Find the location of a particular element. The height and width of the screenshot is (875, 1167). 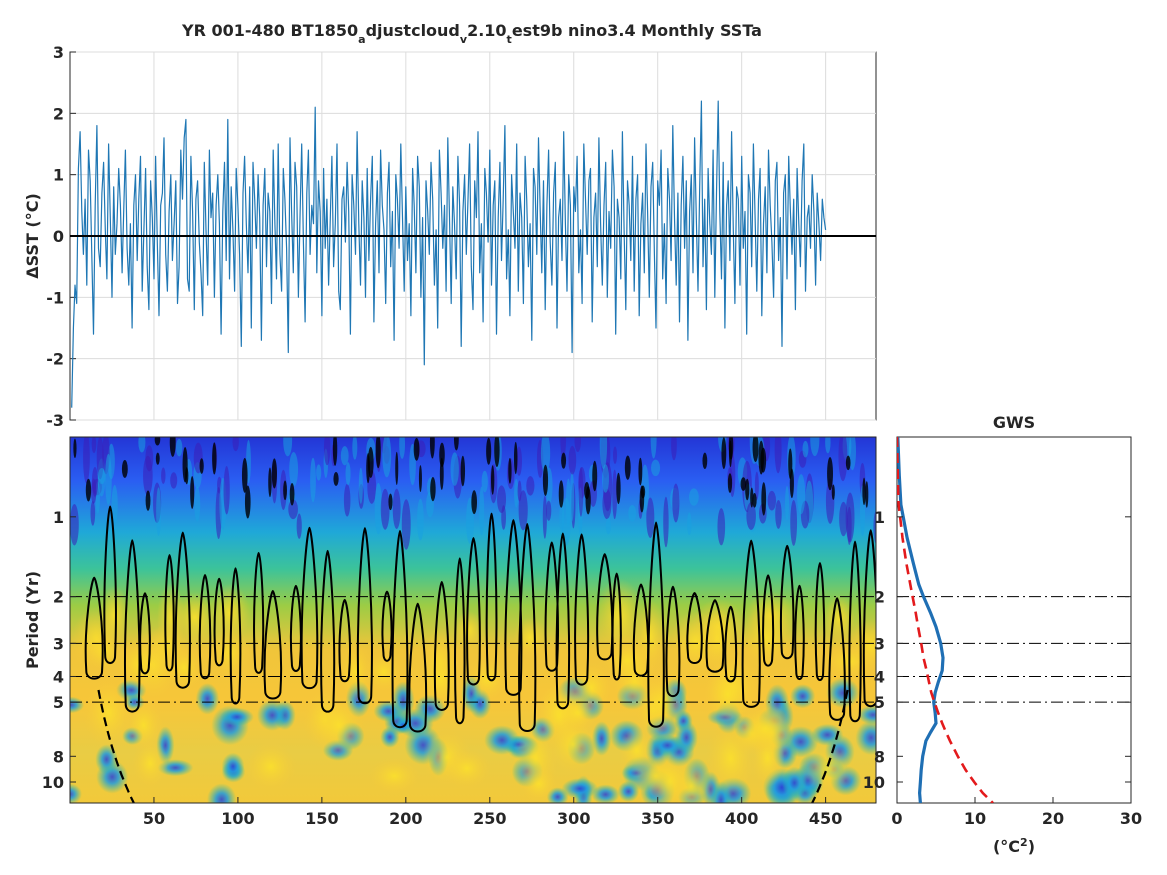

gws-red-noise-line is located at coordinates (945, 620).